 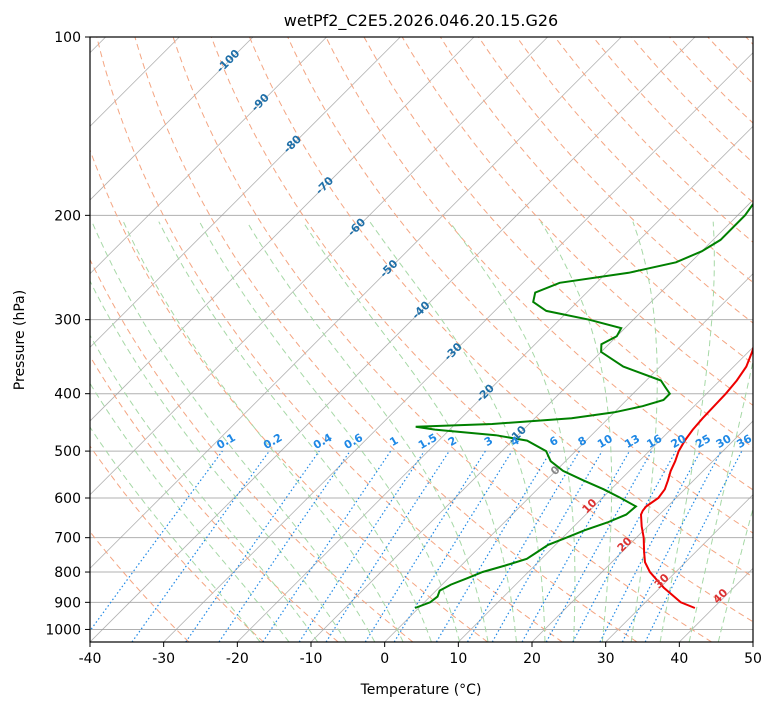 What do you see at coordinates (458, 659) in the screenshot?
I see `x-tick-label: 10` at bounding box center [458, 659].